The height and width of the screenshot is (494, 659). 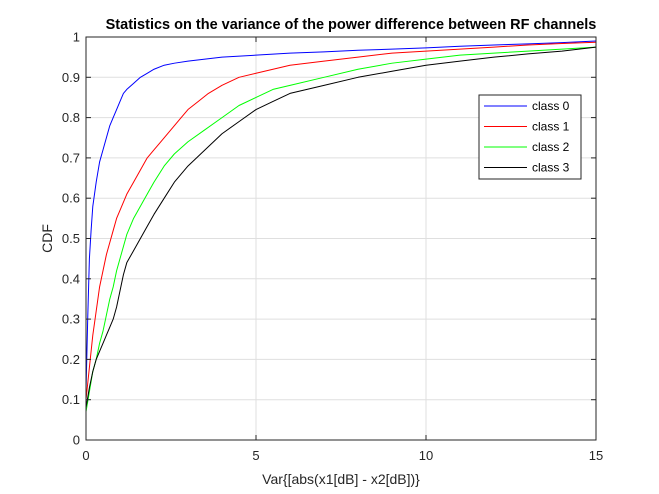 What do you see at coordinates (71, 359) in the screenshot?
I see `y-tick-label: 0.2` at bounding box center [71, 359].